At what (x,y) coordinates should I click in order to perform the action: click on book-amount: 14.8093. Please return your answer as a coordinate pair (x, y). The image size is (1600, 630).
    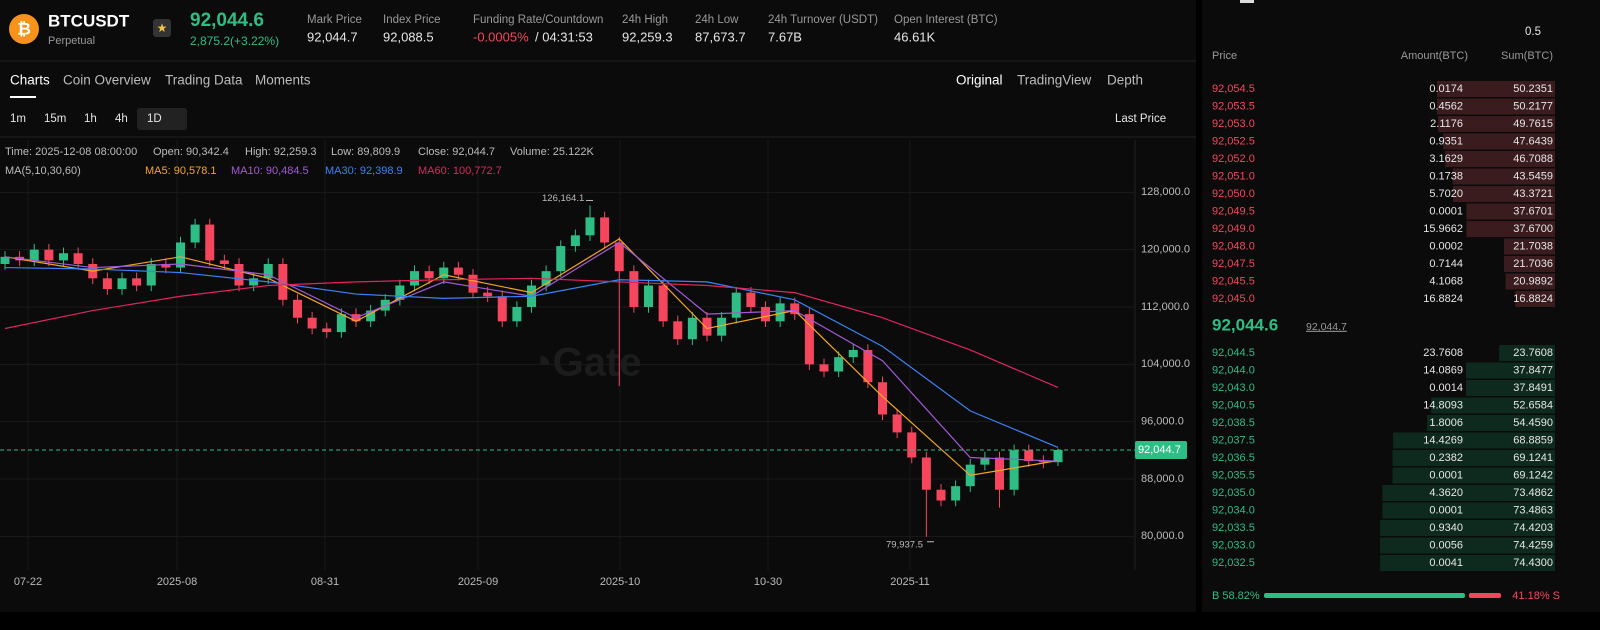
    Looking at the image, I should click on (1443, 405).